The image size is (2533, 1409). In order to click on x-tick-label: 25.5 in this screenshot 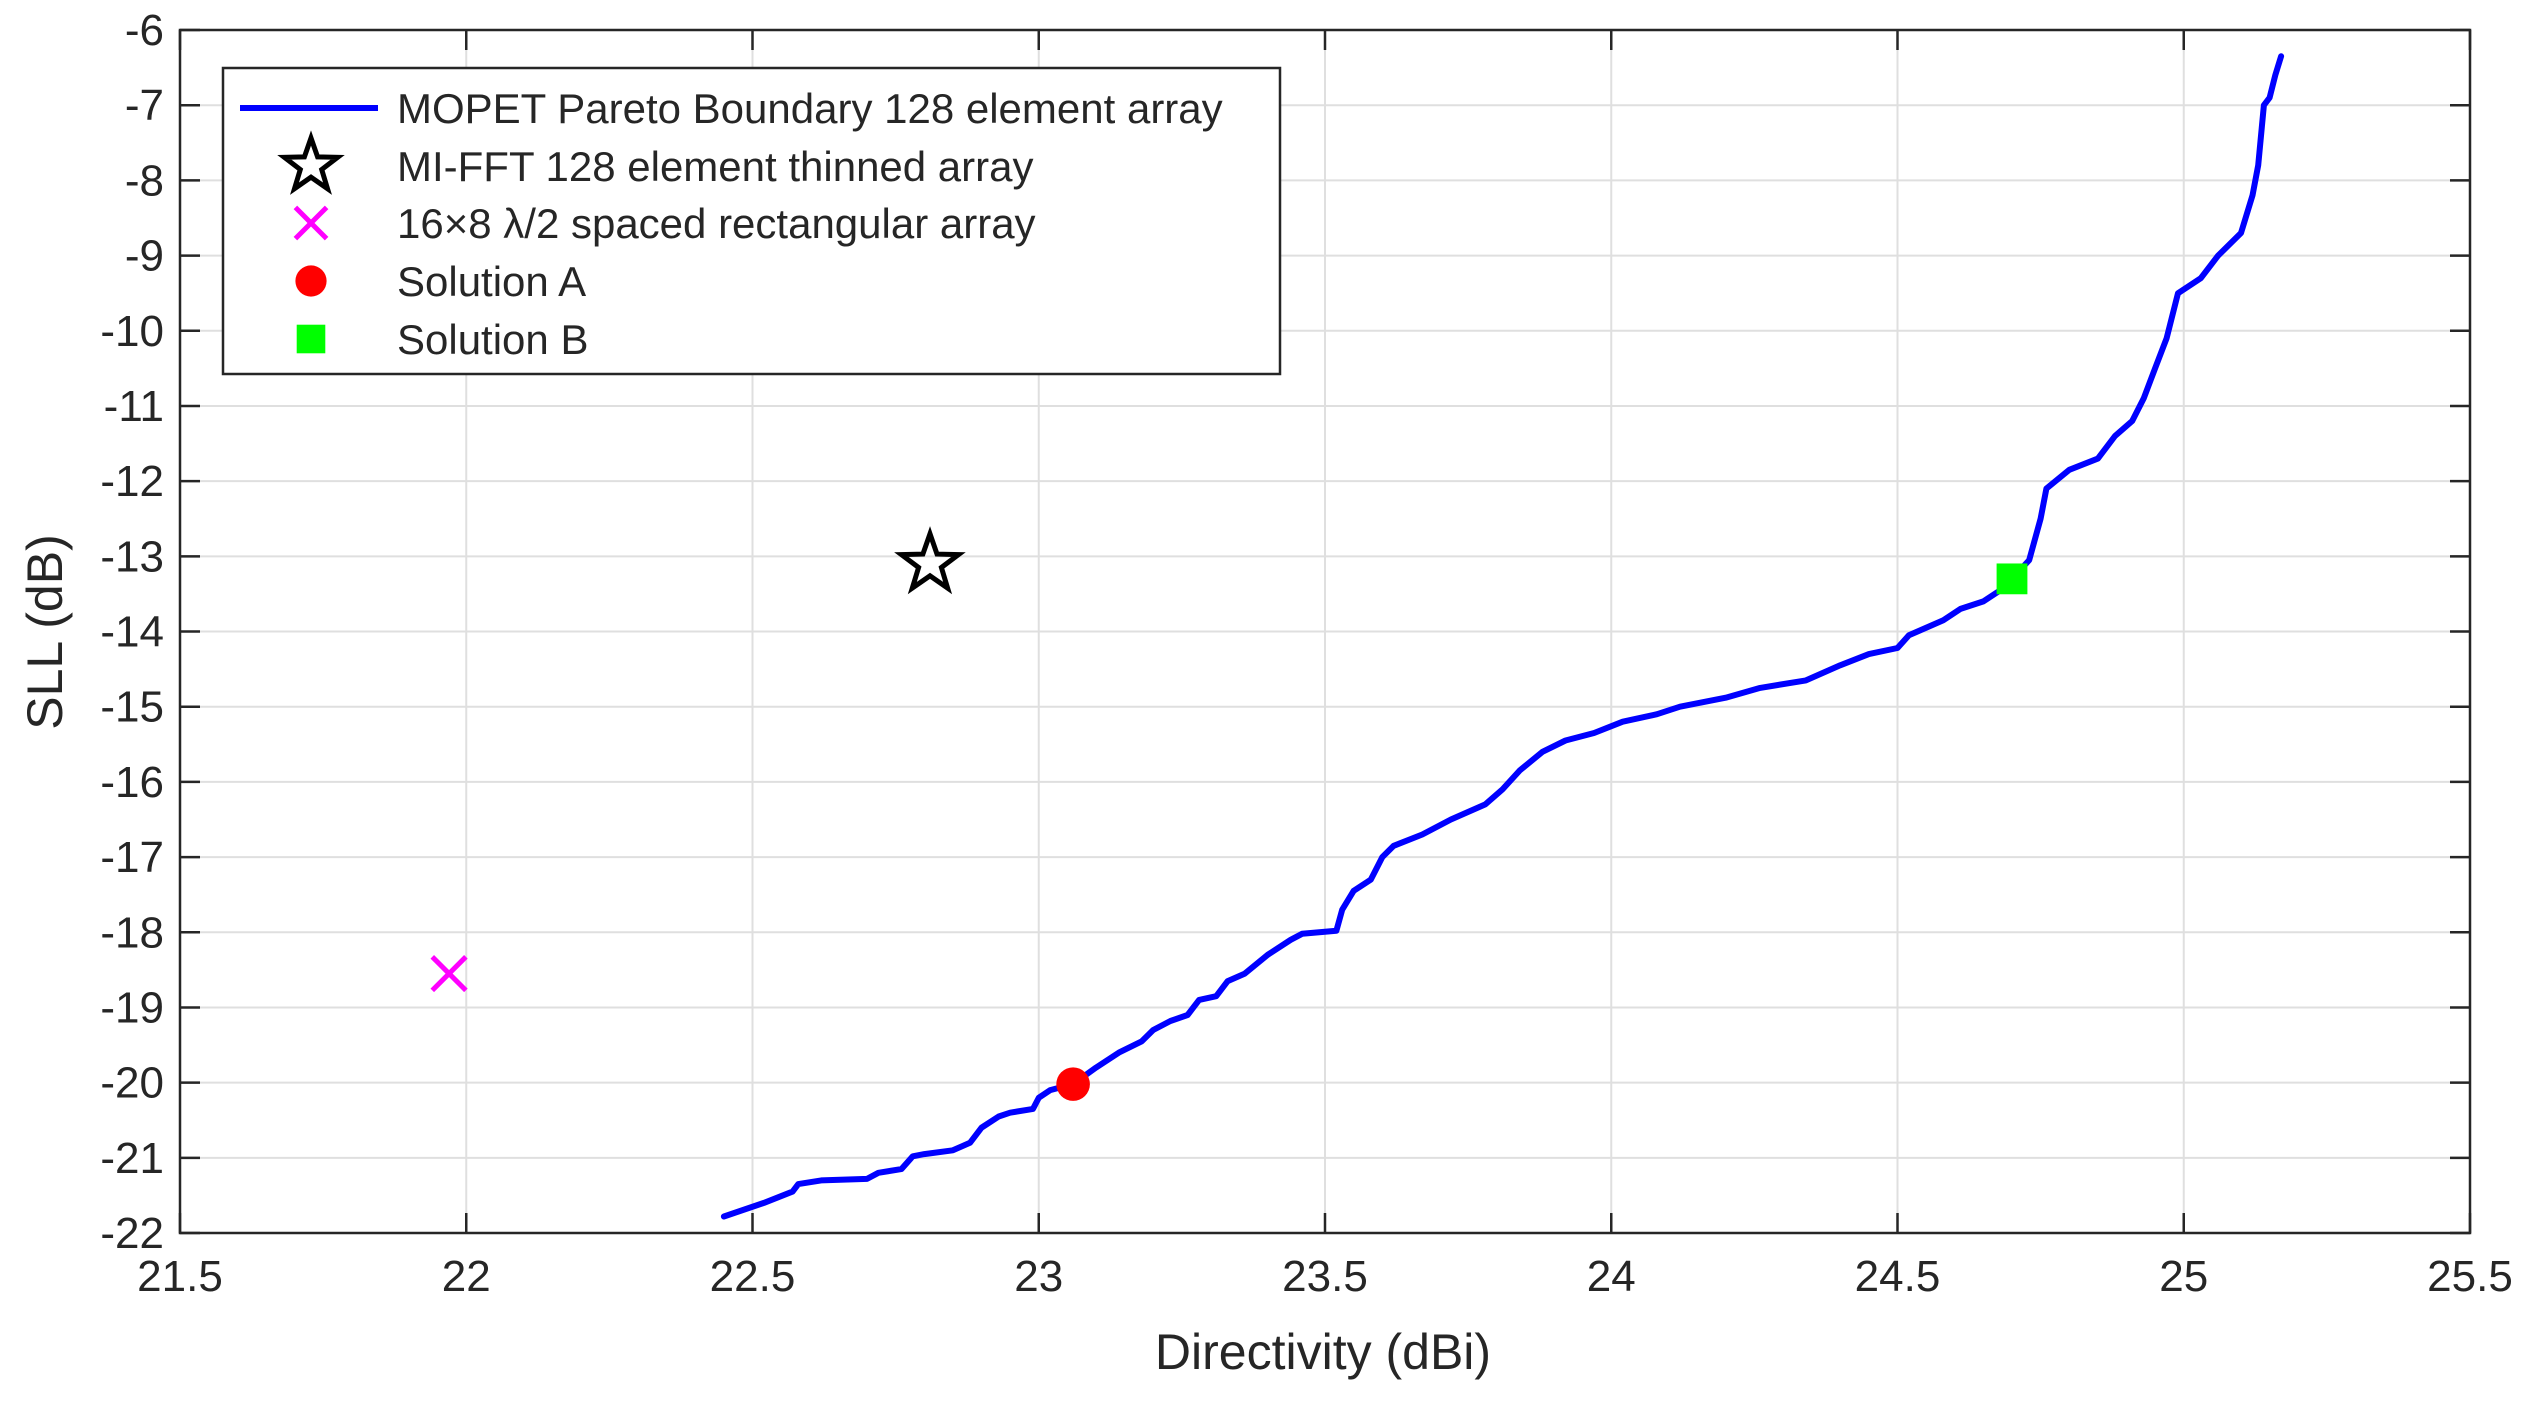, I will do `click(2470, 1276)`.